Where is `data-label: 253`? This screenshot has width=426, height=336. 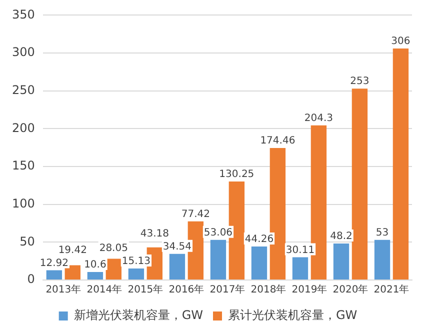 data-label: 253 is located at coordinates (360, 82).